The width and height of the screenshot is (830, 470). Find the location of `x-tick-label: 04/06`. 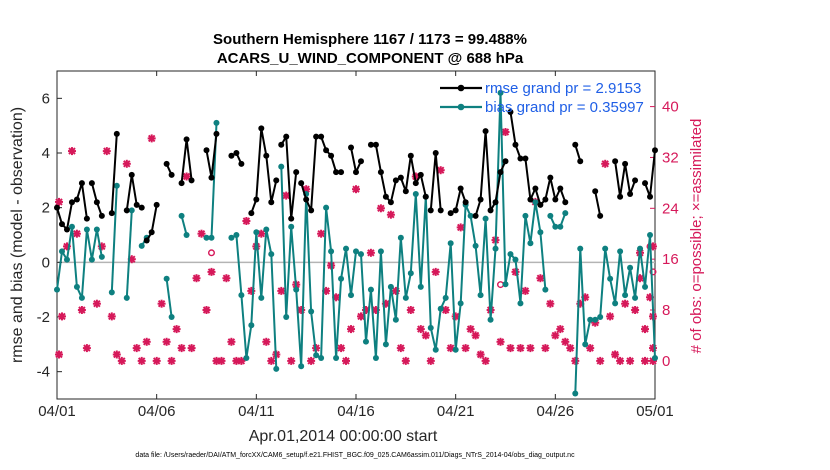

x-tick-label: 04/06 is located at coordinates (157, 411).